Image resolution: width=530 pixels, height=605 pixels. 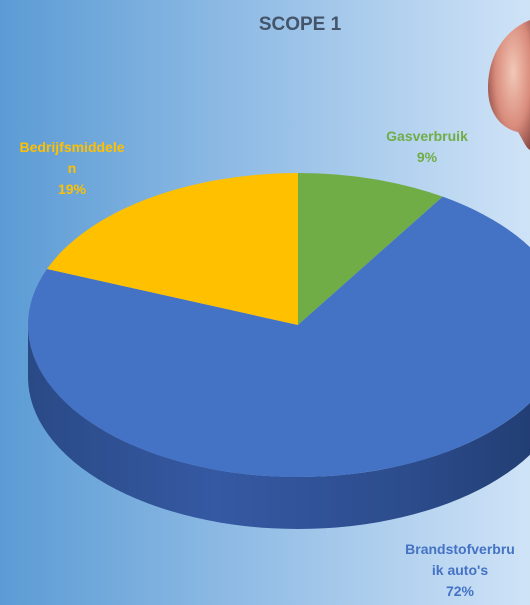 I want to click on data-label-0: Gasverbruik 9%, so click(x=427, y=146).